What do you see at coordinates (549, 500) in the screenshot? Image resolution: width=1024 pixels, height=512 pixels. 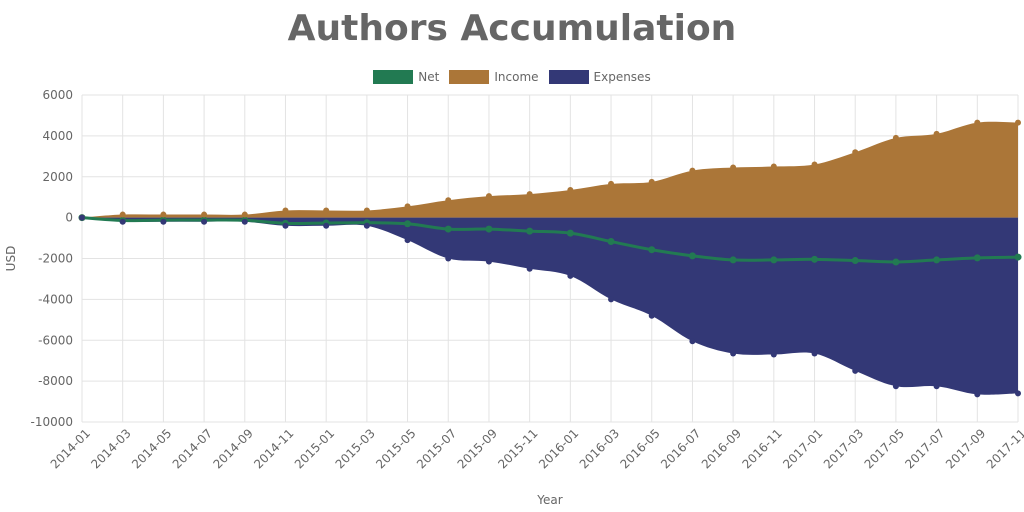 I see `x-axis-title: Year` at bounding box center [549, 500].